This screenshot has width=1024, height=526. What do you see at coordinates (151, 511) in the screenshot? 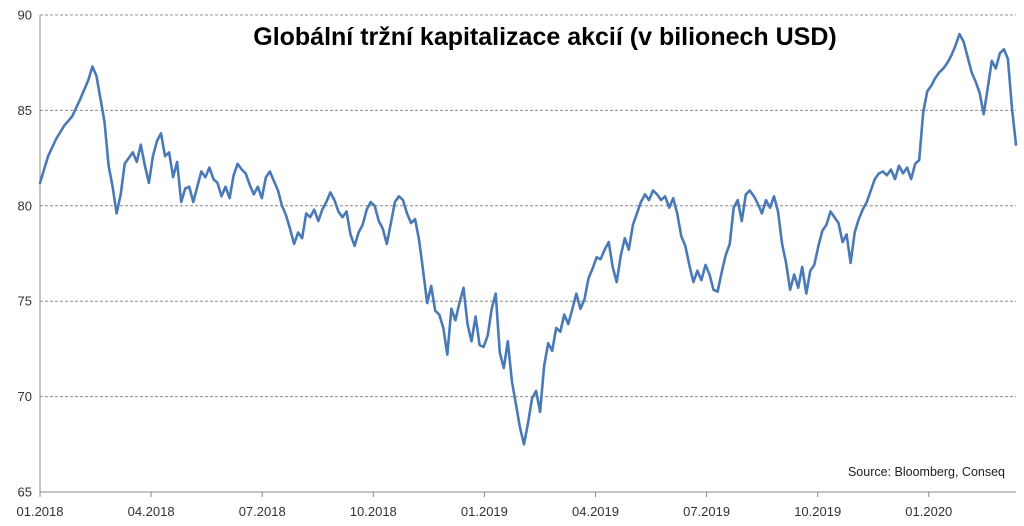
I see `x-tick-label: 04.2018` at bounding box center [151, 511].